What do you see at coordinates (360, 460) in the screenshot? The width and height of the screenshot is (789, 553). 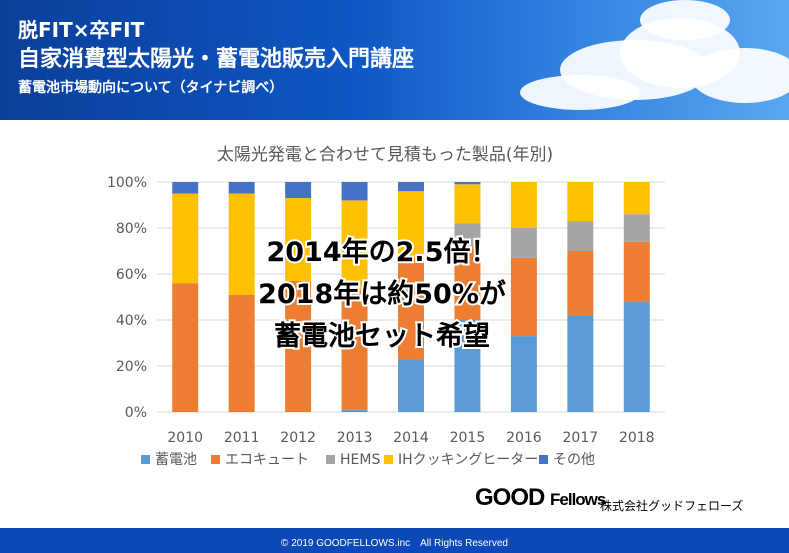 I see `legend-label: HEMS` at bounding box center [360, 460].